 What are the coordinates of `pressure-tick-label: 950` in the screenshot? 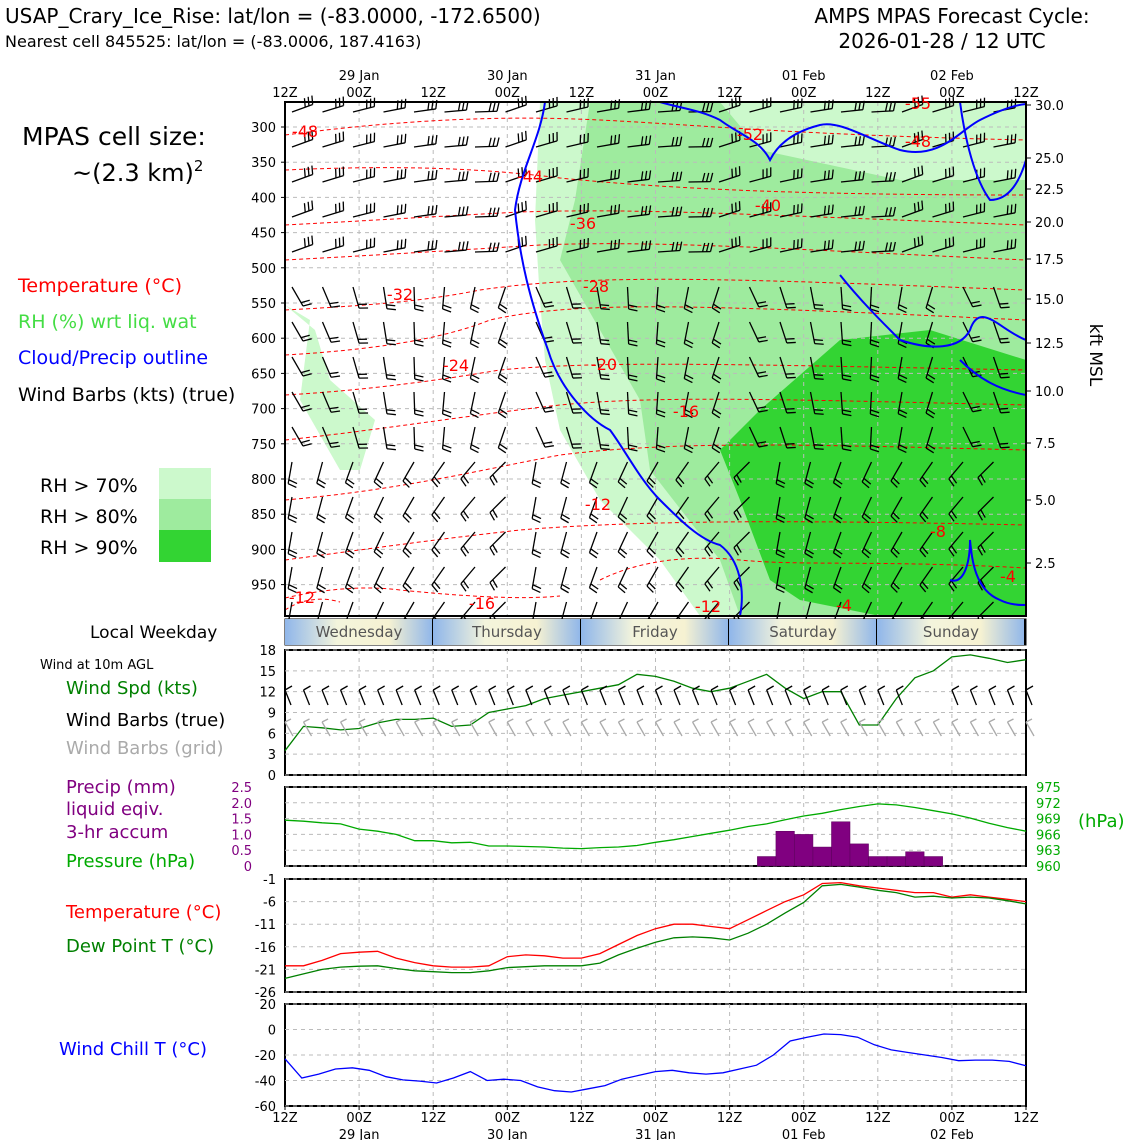 It's located at (263, 586).